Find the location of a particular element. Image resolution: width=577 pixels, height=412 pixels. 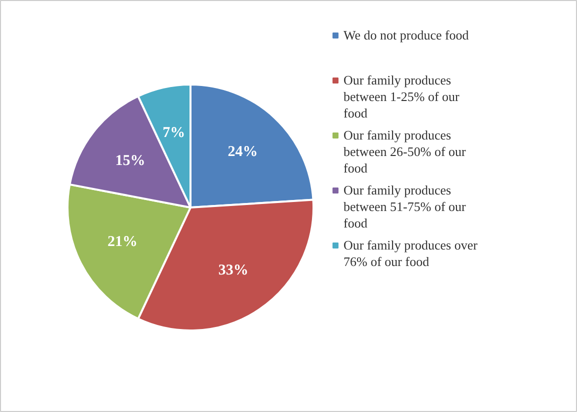

legend-label: Our family produces over 76% of our food is located at coordinates (411, 253).